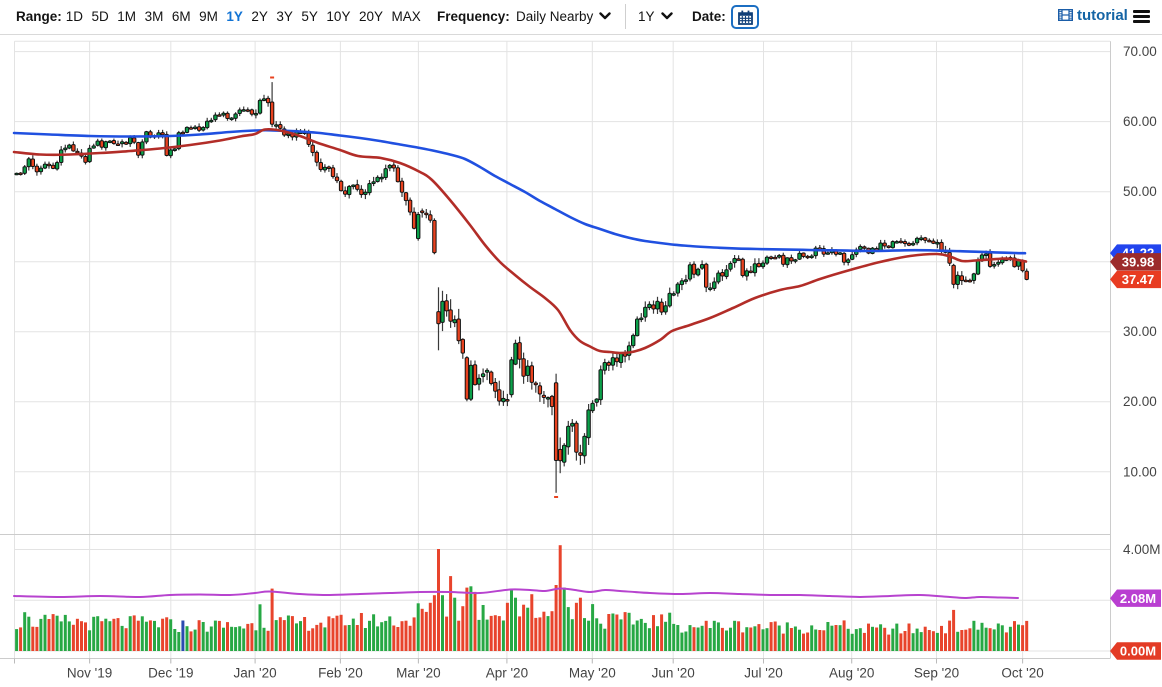 This screenshot has height=687, width=1162. I want to click on svg-text: Mar '20, so click(418, 673).